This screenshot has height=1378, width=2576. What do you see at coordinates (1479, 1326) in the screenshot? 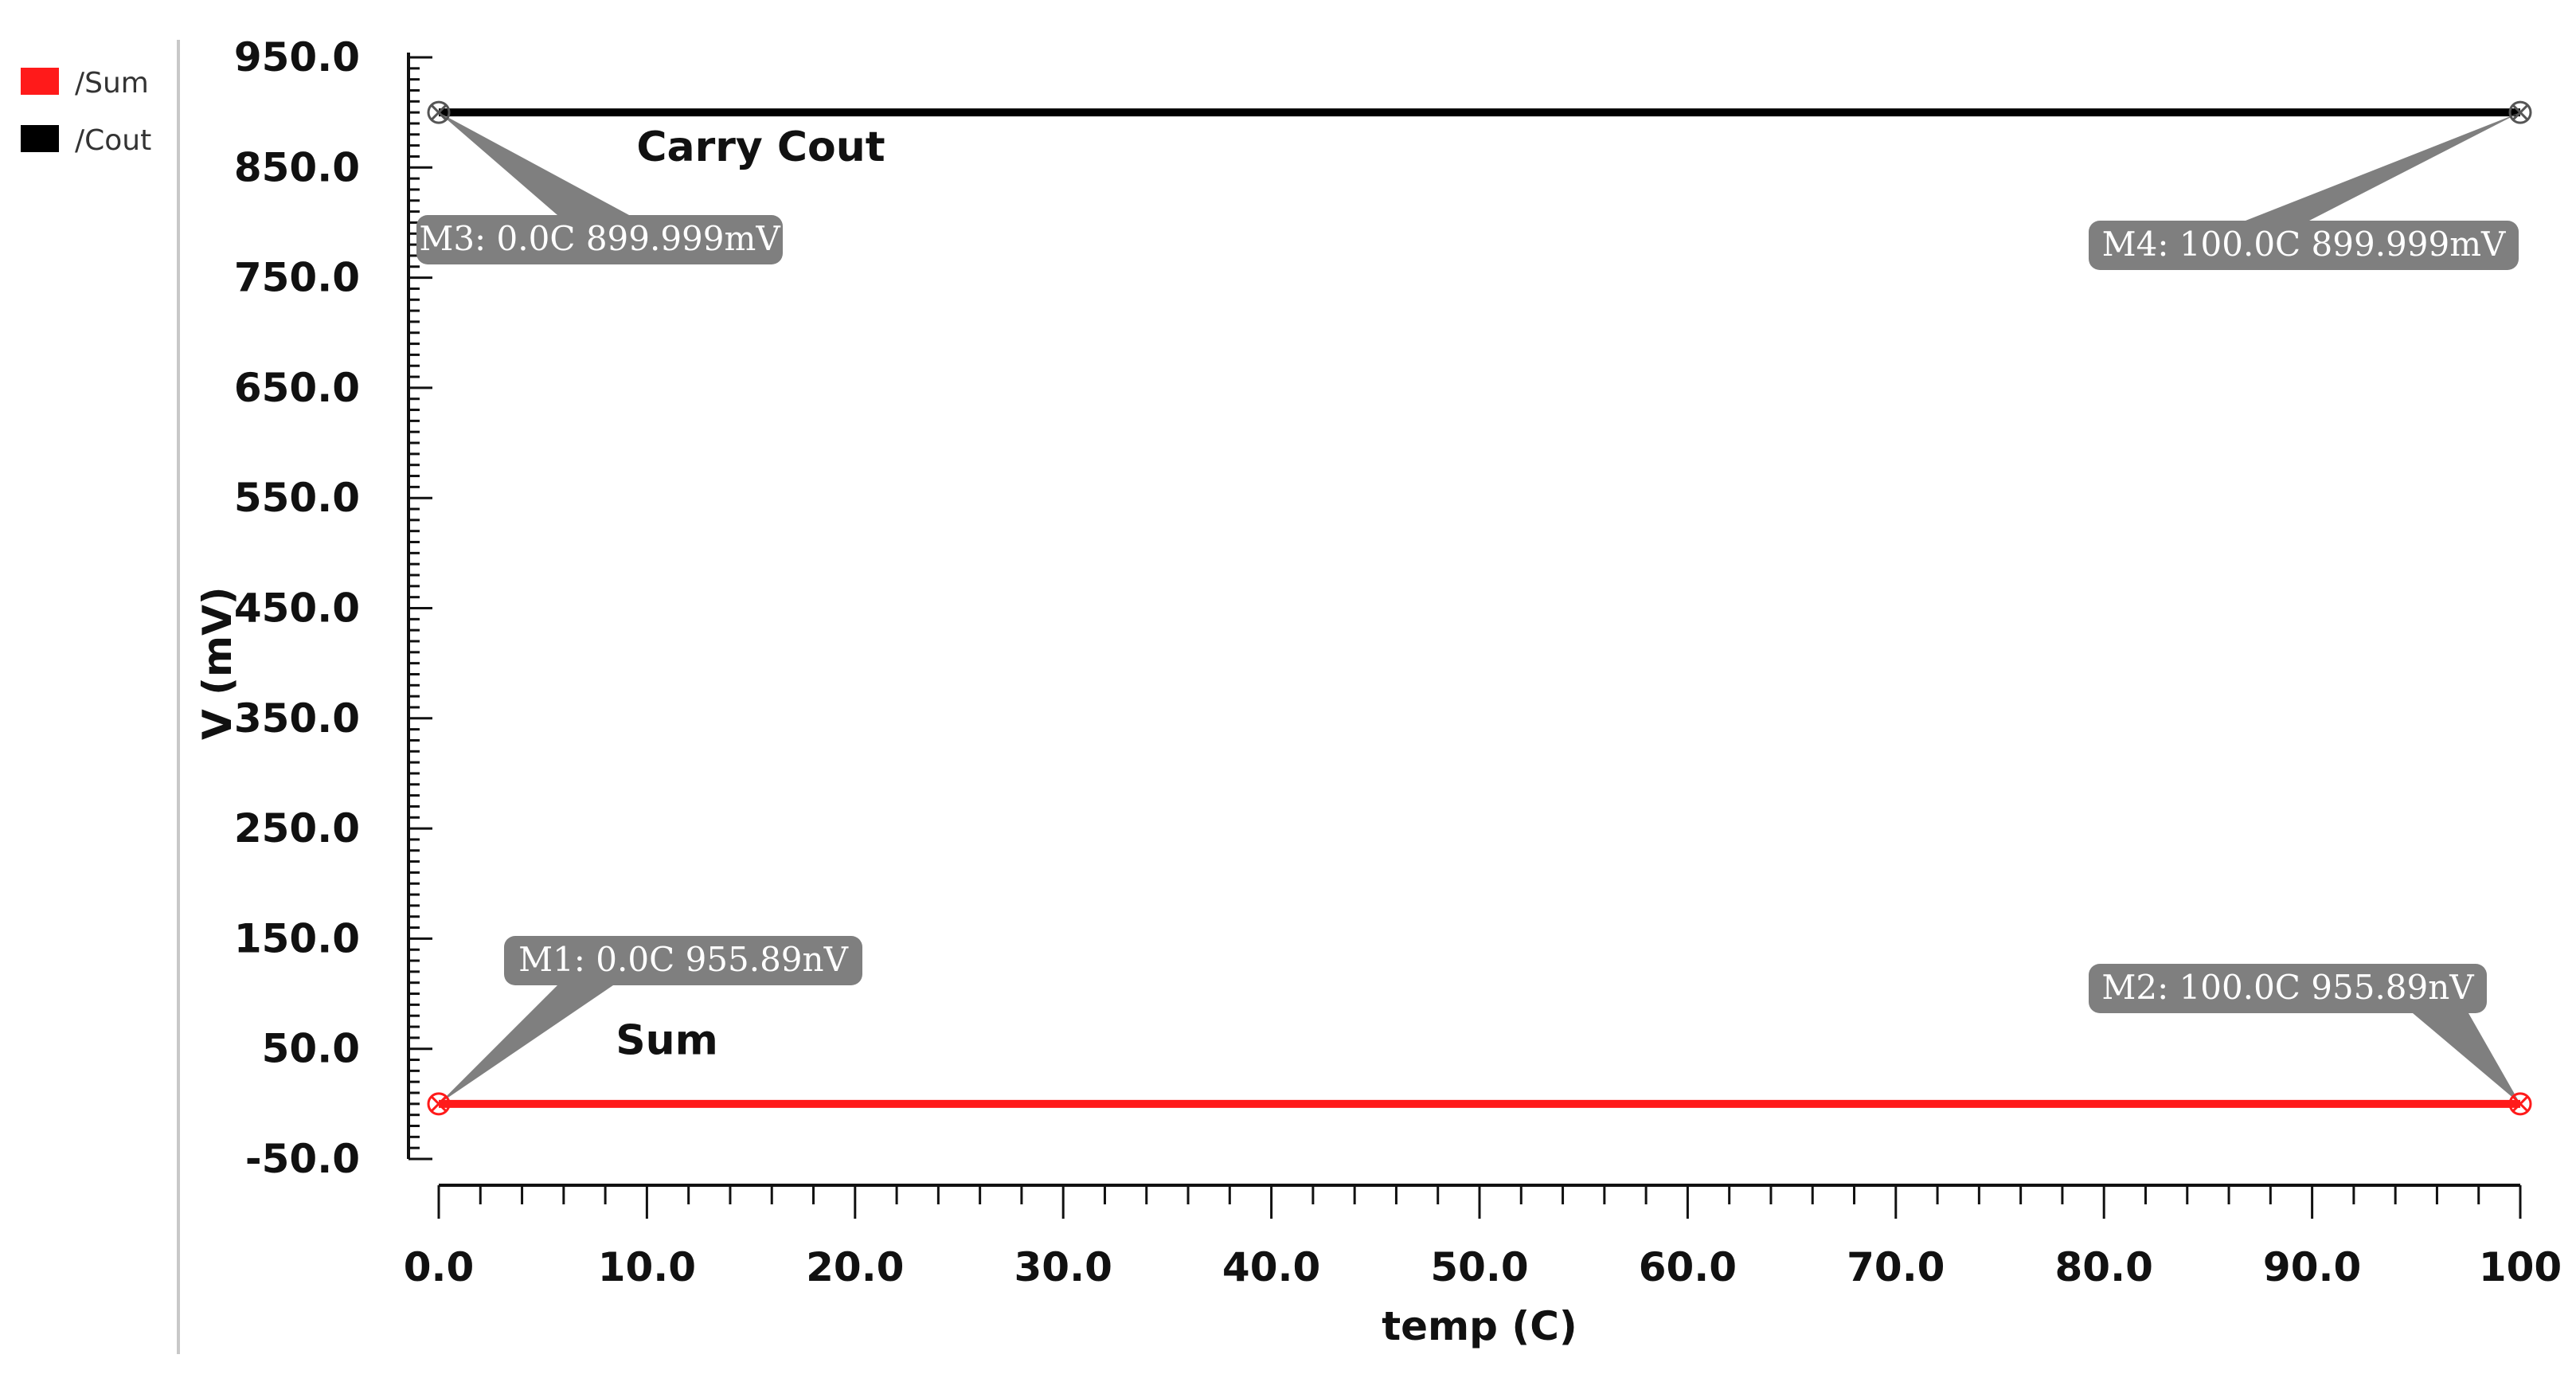
I see `x-axis-title: temp (C)` at bounding box center [1479, 1326].